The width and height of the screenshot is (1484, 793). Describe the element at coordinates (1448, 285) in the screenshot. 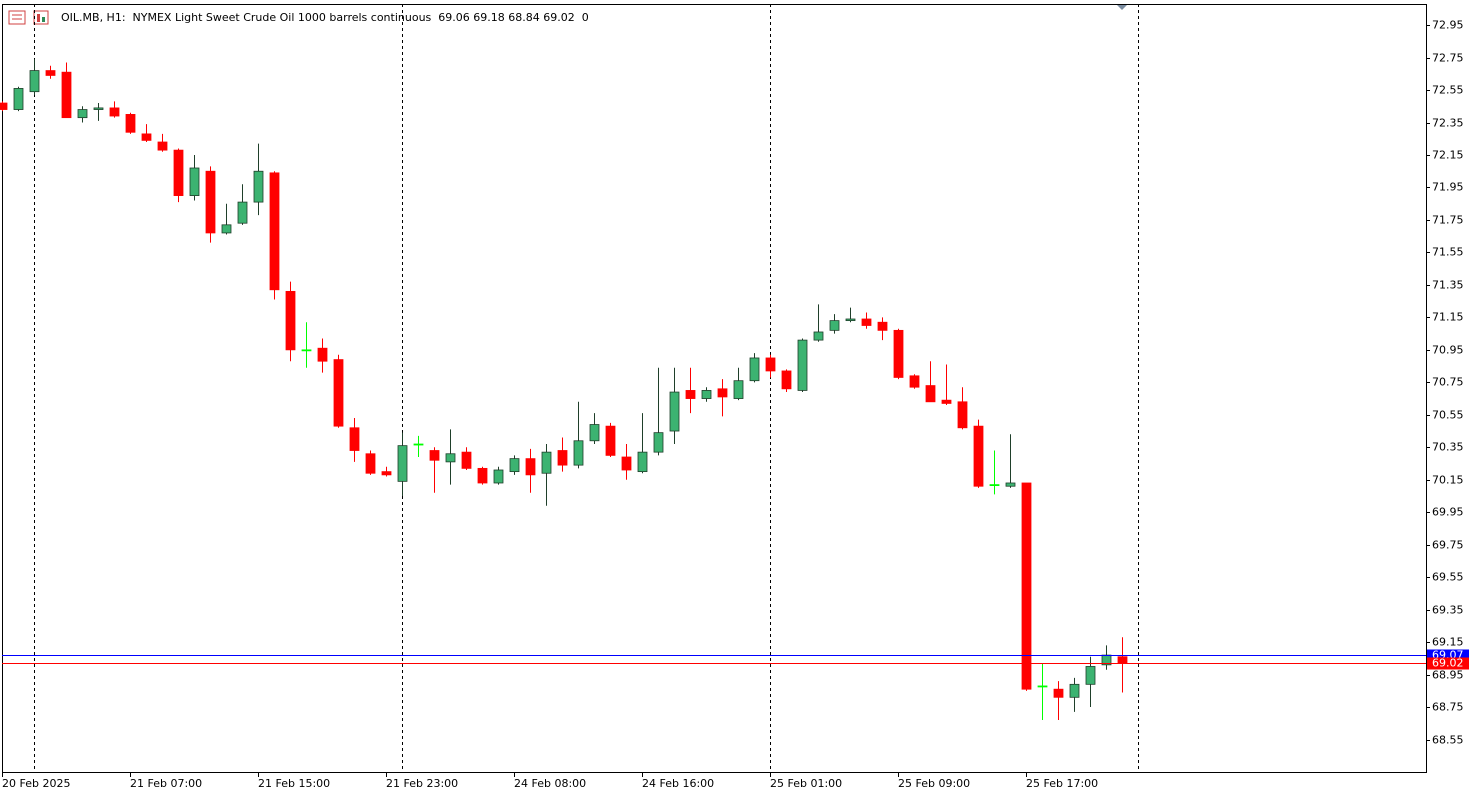

I see `y-tick-label: 71.35` at that location.